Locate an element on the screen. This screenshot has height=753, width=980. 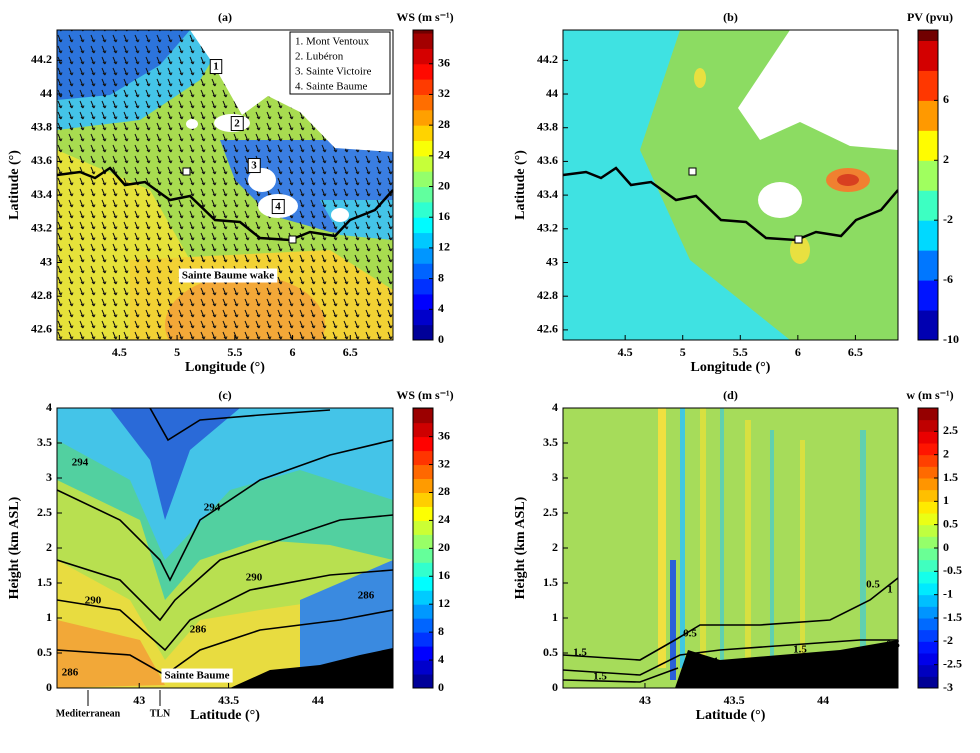
annotation: 3 is located at coordinates (254, 166).